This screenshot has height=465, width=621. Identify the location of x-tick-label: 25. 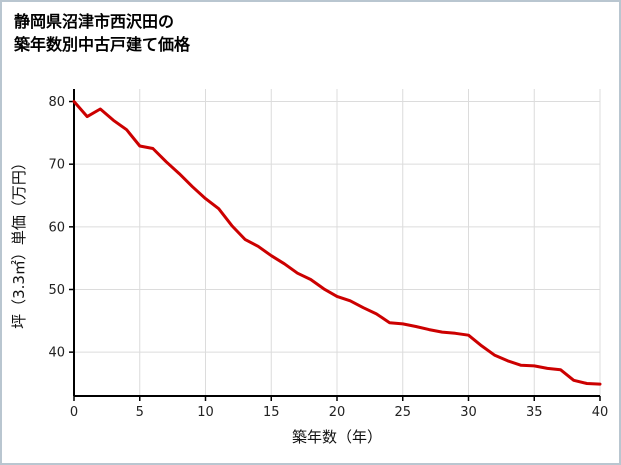
(402, 412).